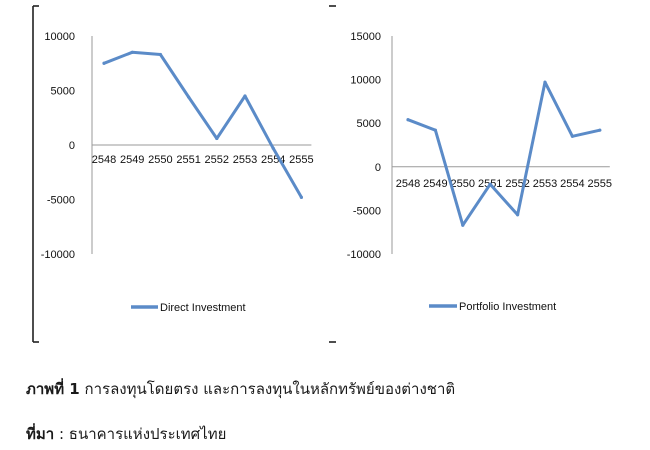  I want to click on x-tick-label: 2551, so click(188, 160).